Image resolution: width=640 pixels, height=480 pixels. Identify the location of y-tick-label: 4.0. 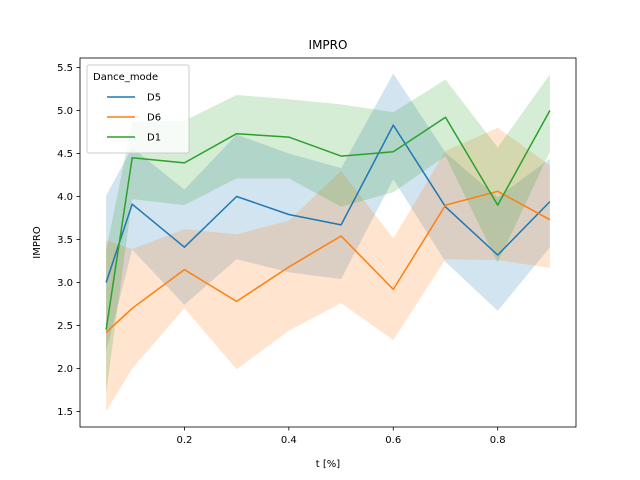
(65, 197).